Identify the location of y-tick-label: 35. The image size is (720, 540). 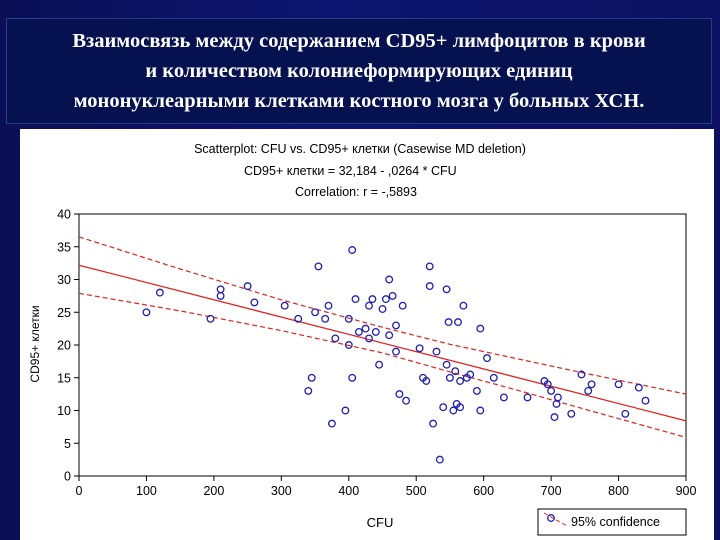
(64, 247).